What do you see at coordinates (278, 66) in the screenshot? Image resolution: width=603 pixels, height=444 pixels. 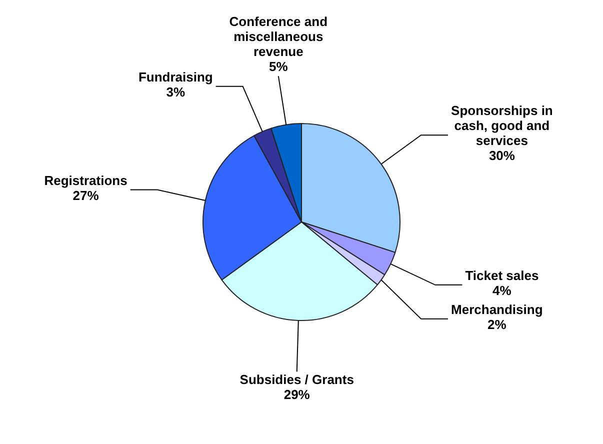 I see `data-label: 5%` at bounding box center [278, 66].